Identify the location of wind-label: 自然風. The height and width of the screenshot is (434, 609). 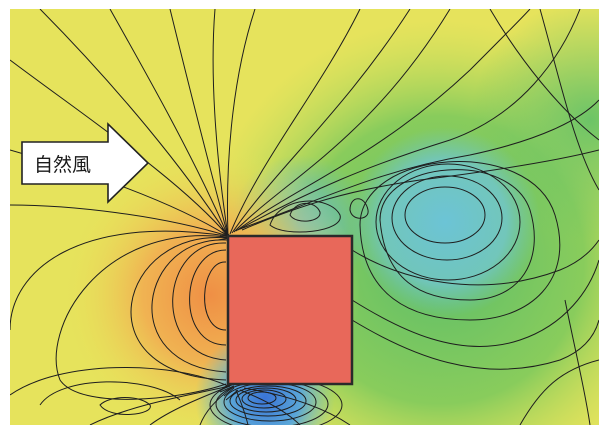
(62, 165).